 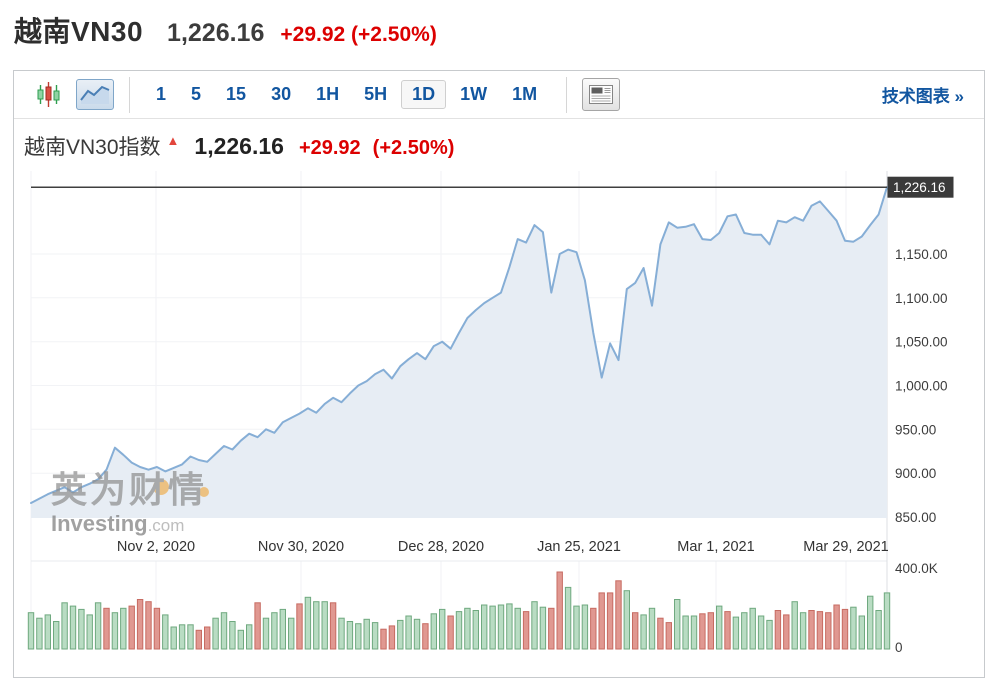 What do you see at coordinates (915, 429) in the screenshot?
I see `y-axis-label: 950.00` at bounding box center [915, 429].